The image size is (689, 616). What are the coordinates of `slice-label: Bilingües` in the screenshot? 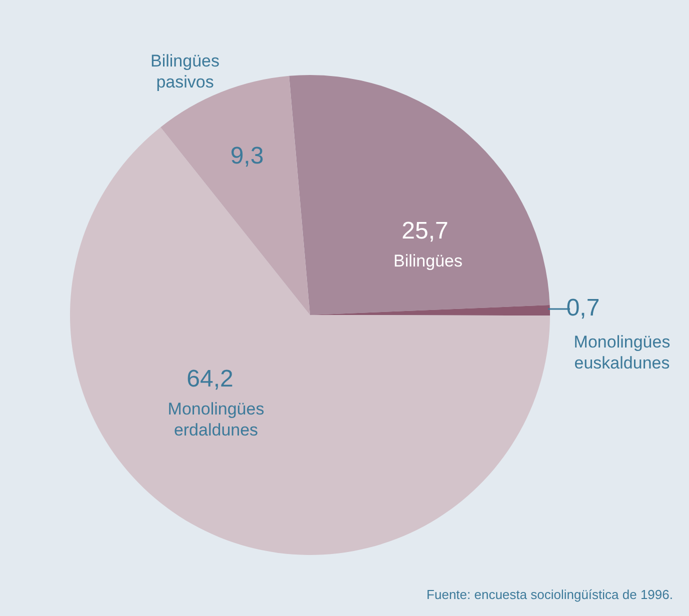 It's located at (428, 261).